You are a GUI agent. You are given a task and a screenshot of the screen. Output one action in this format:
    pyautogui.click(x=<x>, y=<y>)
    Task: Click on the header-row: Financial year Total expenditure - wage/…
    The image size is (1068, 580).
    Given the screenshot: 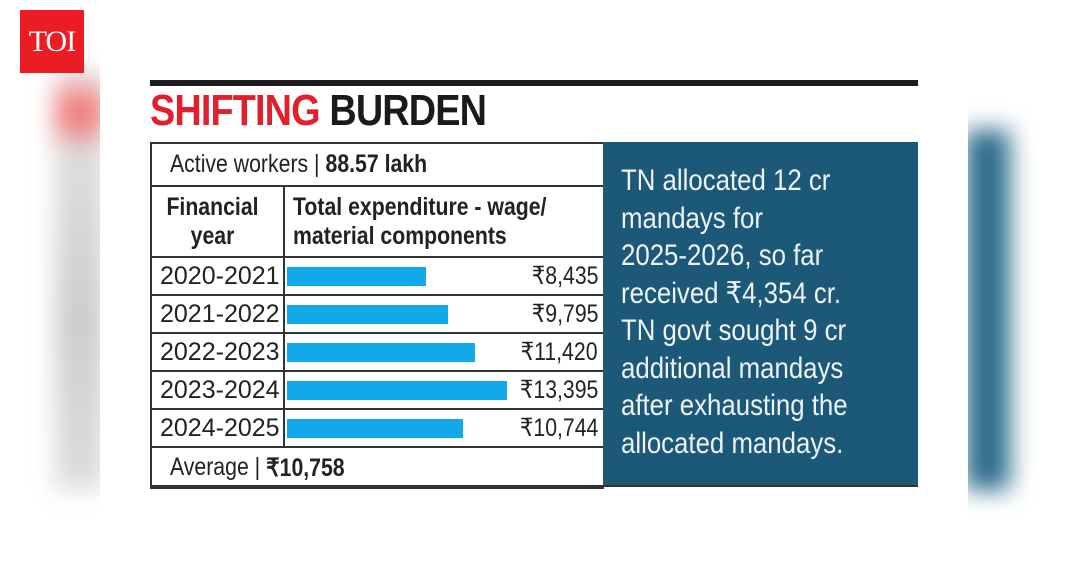 What is the action you would take?
    pyautogui.click(x=378, y=222)
    